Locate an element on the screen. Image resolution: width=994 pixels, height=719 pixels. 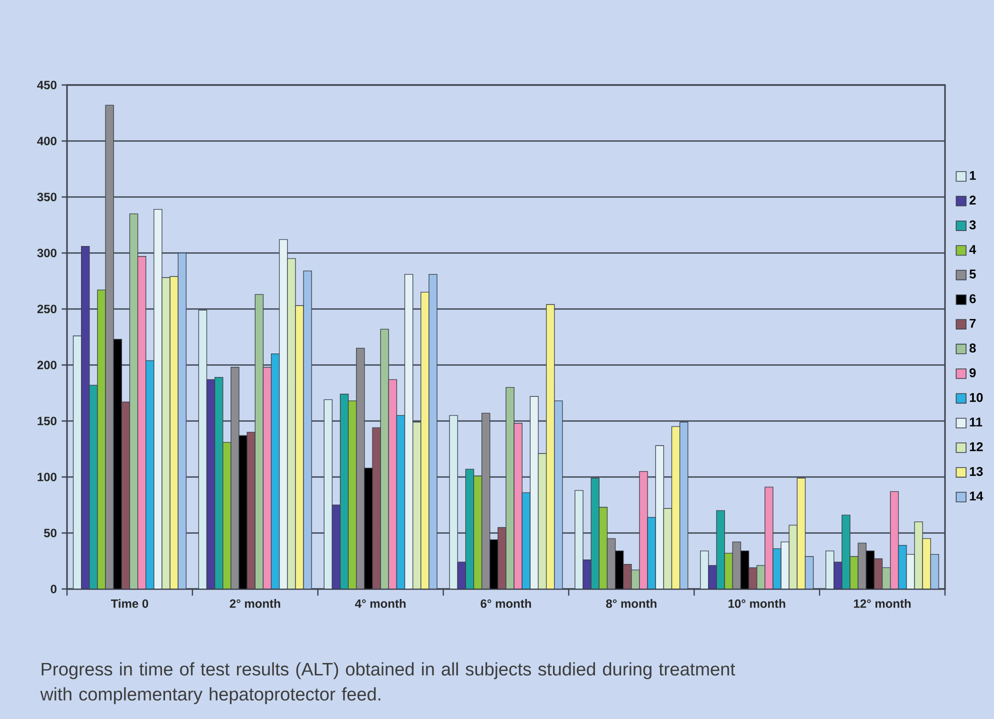
text: Progress in time of test results (ALT) obtained in all subjects studied during treatment with complementary hepatoprotector feed. is located at coordinates (388, 683).